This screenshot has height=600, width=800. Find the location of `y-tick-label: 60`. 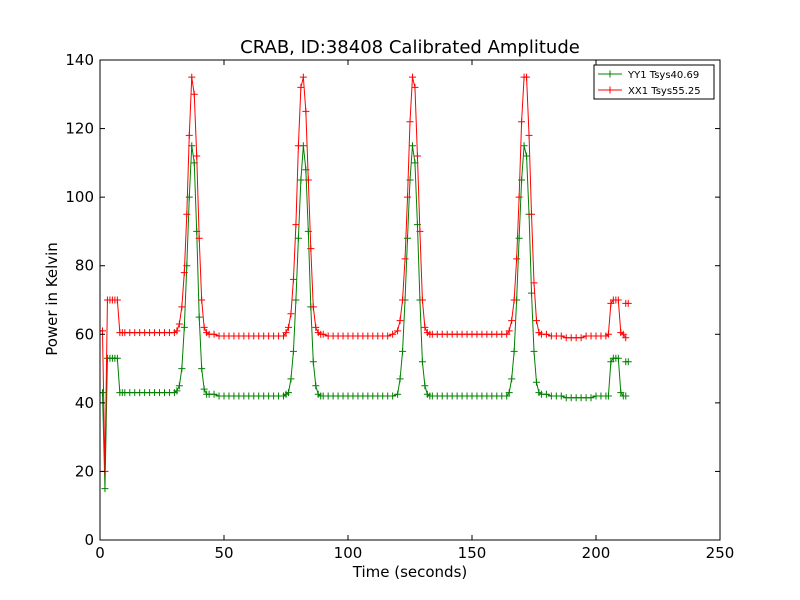

y-tick-label: 60 is located at coordinates (84, 334).